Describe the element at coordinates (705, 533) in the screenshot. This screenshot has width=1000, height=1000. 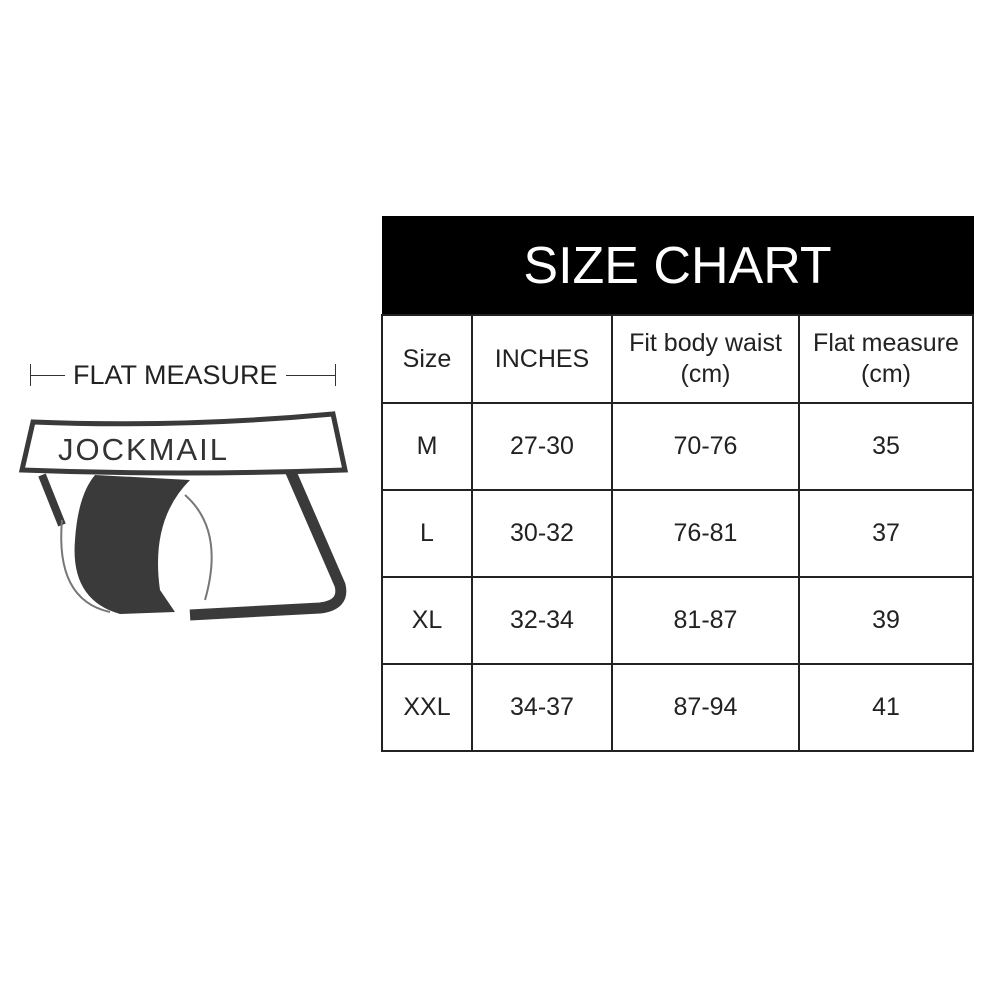
I see `cell-waist: 76-81` at that location.